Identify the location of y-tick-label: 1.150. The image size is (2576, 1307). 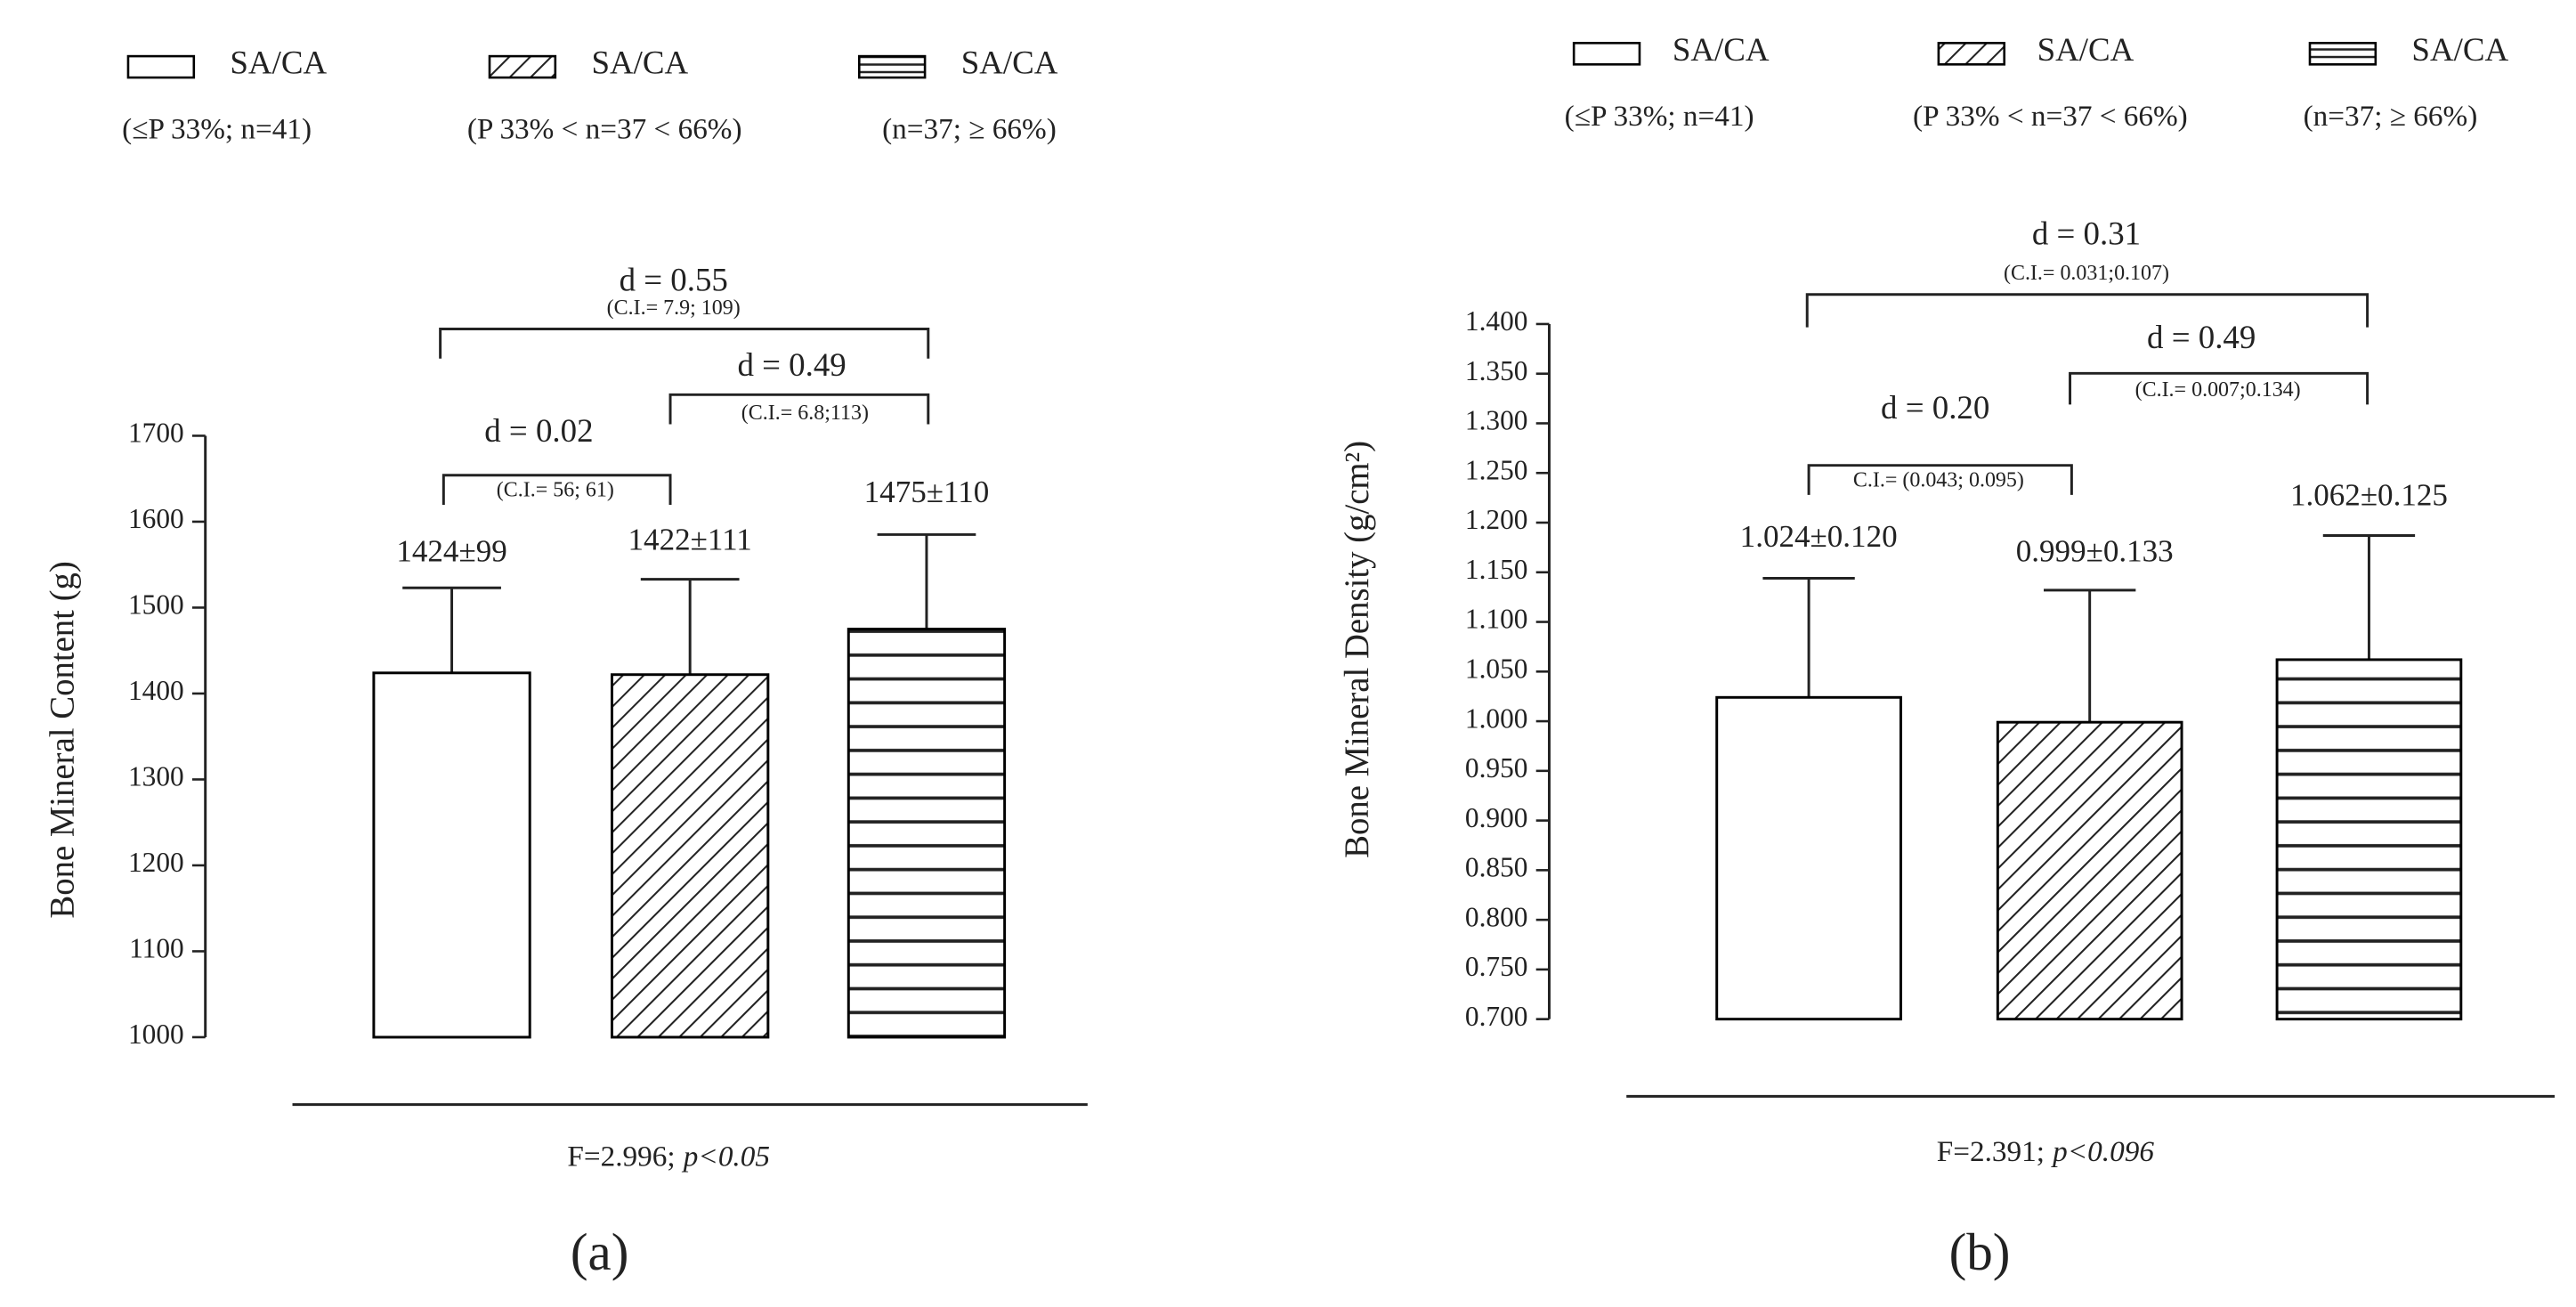
(1496, 569).